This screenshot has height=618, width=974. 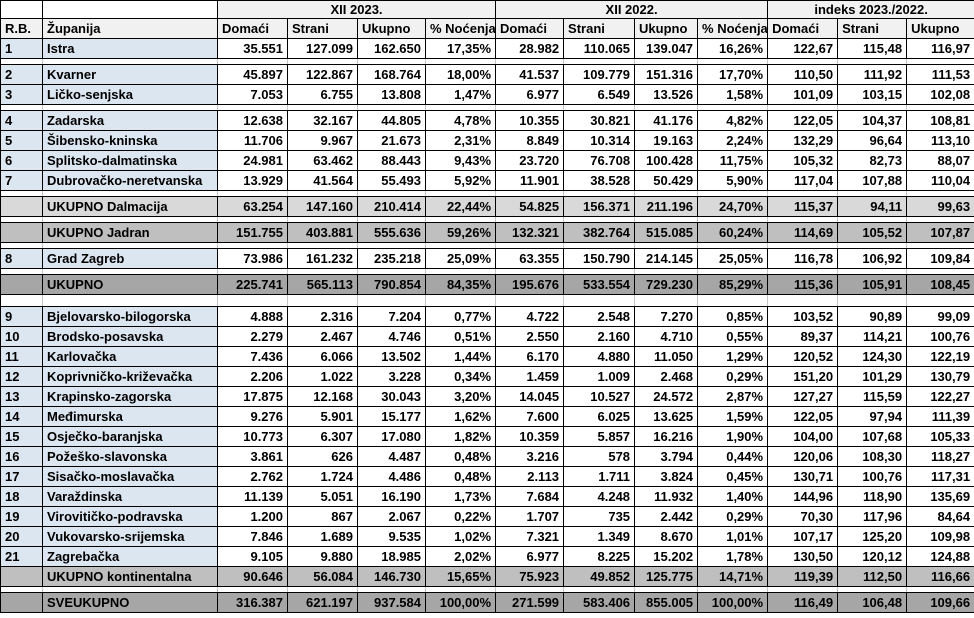 I want to click on row-number-cell: 16, so click(x=21, y=456).